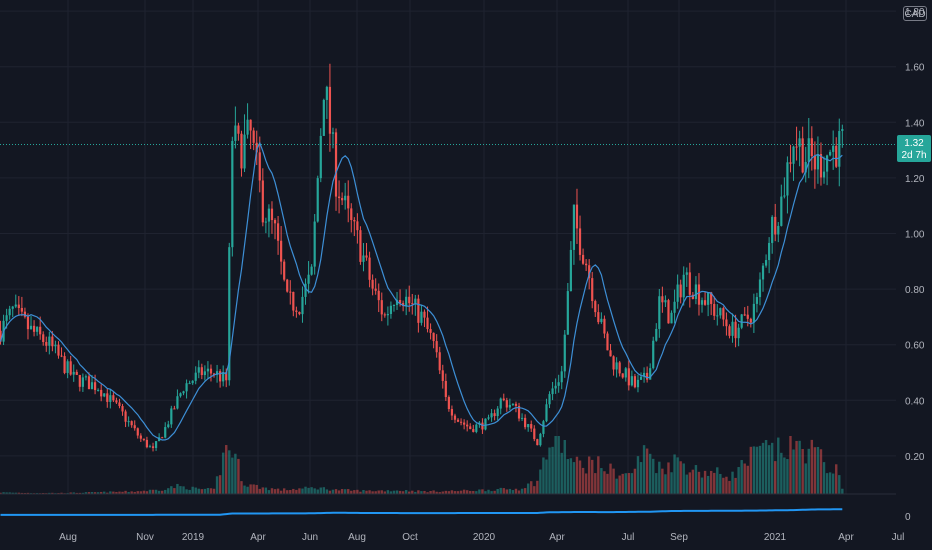  What do you see at coordinates (915, 123) in the screenshot?
I see `y-tick-label: 1.40` at bounding box center [915, 123].